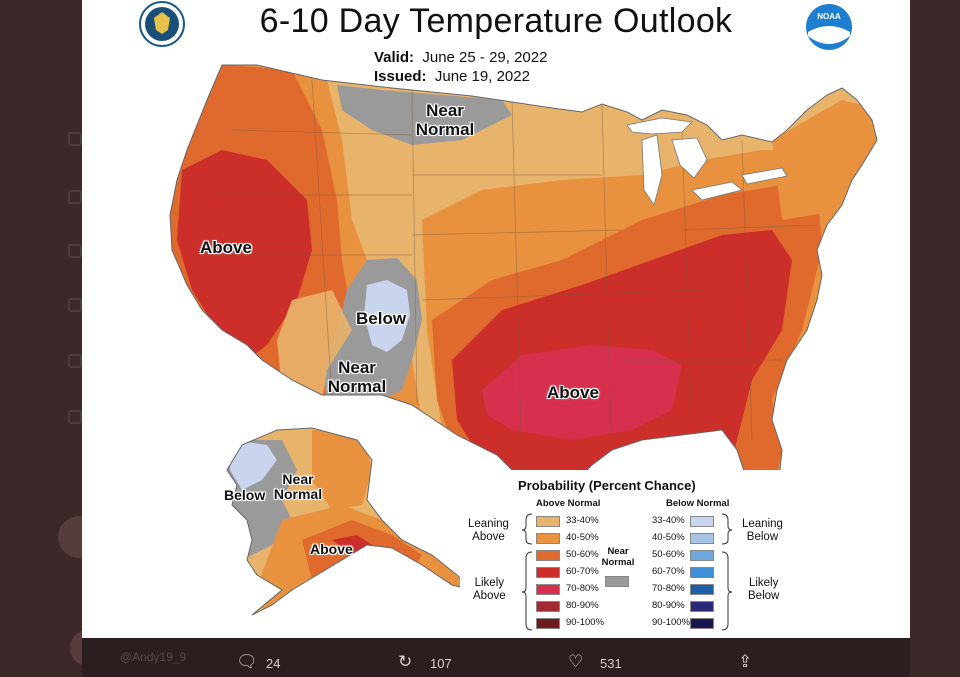 Image resolution: width=960 pixels, height=677 pixels. I want to click on legend-below-item-label: 70-80%, so click(668, 588).